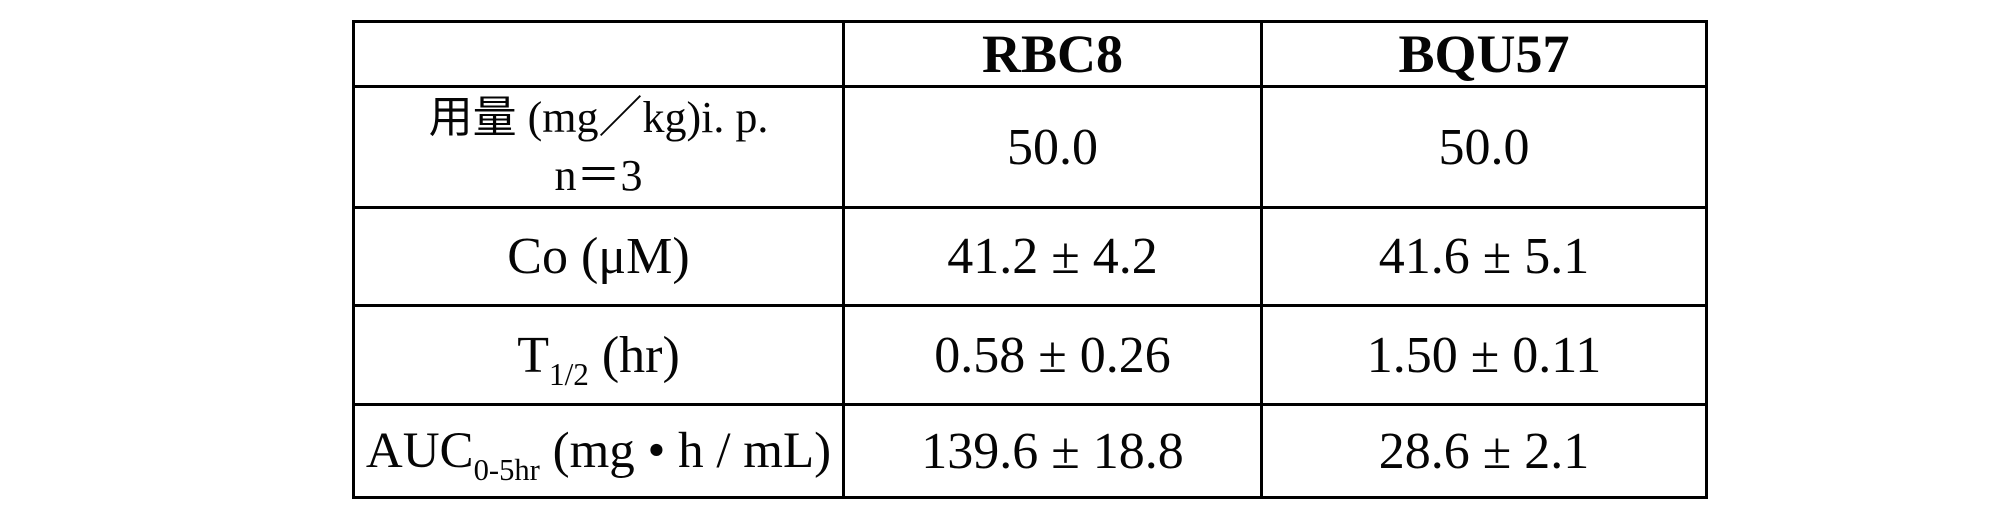 The image size is (1996, 525). Describe the element at coordinates (1052, 147) in the screenshot. I see `cell-dose-rbc8: 50.0` at that location.